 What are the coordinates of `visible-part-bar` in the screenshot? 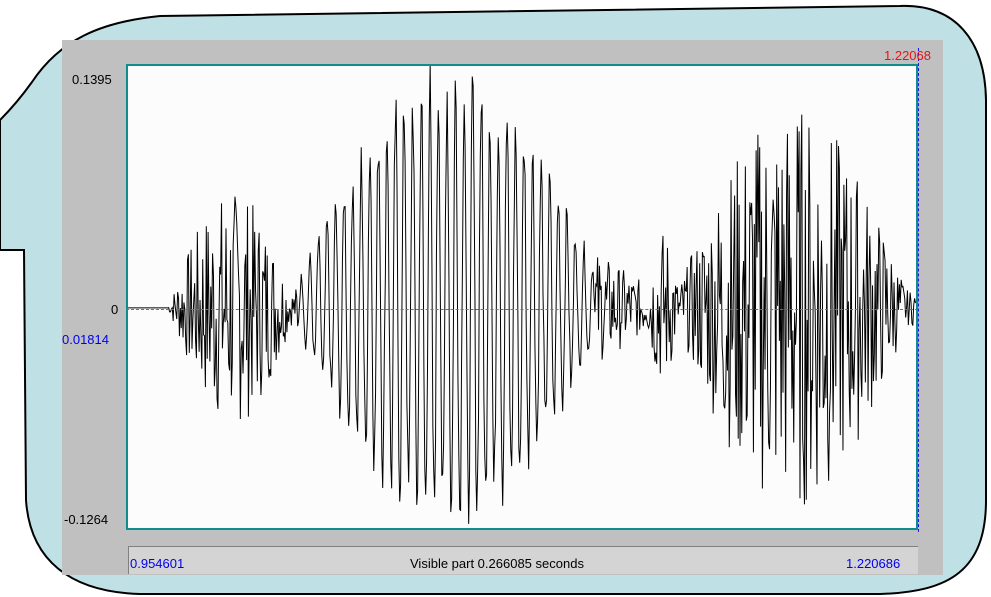 It's located at (523, 560).